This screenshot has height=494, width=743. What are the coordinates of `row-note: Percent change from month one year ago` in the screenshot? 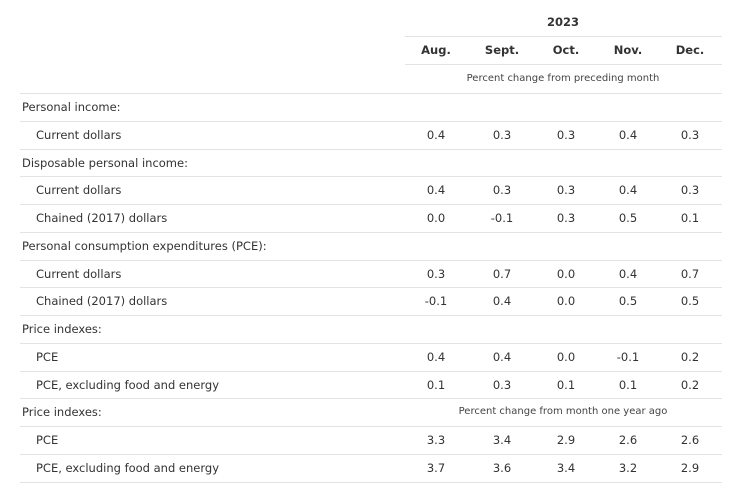 It's located at (563, 412).